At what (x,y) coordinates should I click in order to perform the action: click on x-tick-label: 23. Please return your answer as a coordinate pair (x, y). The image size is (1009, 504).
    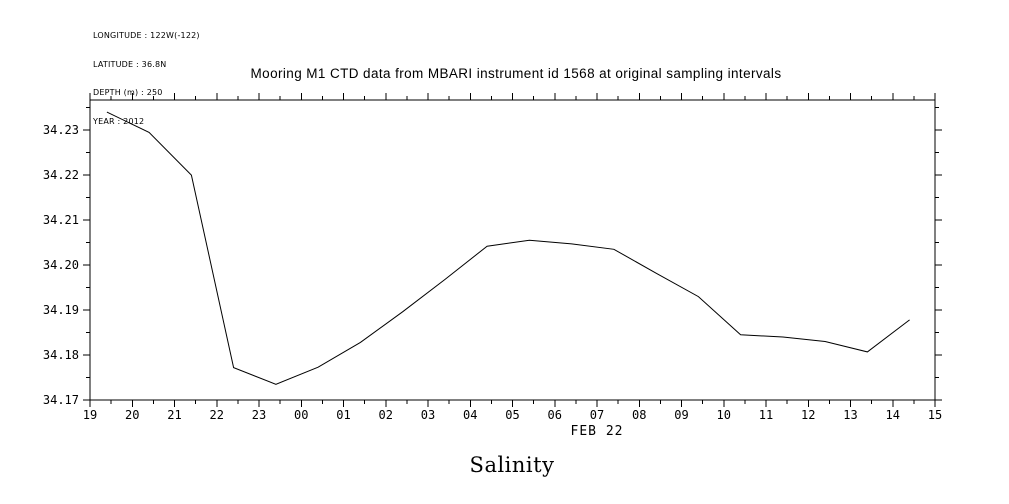
    Looking at the image, I should click on (259, 415).